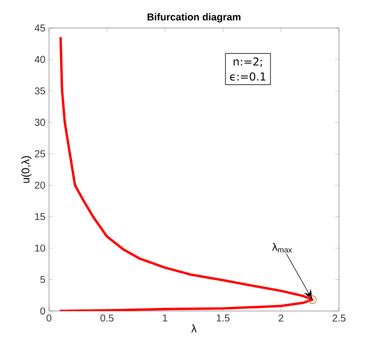 The height and width of the screenshot is (350, 374). Describe the element at coordinates (43, 311) in the screenshot. I see `y-tick-label: 0` at that location.